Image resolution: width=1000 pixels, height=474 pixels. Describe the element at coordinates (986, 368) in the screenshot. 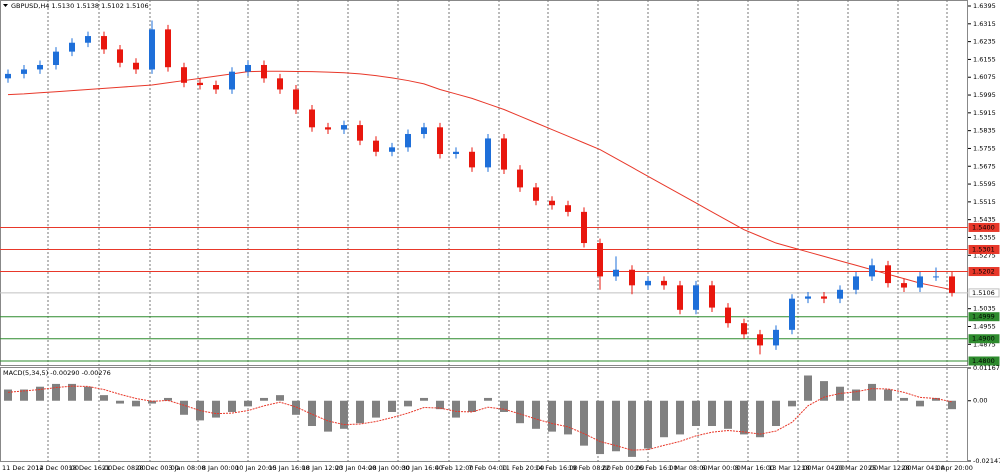

I see `macd-y-tick-label: 0.01167` at that location.